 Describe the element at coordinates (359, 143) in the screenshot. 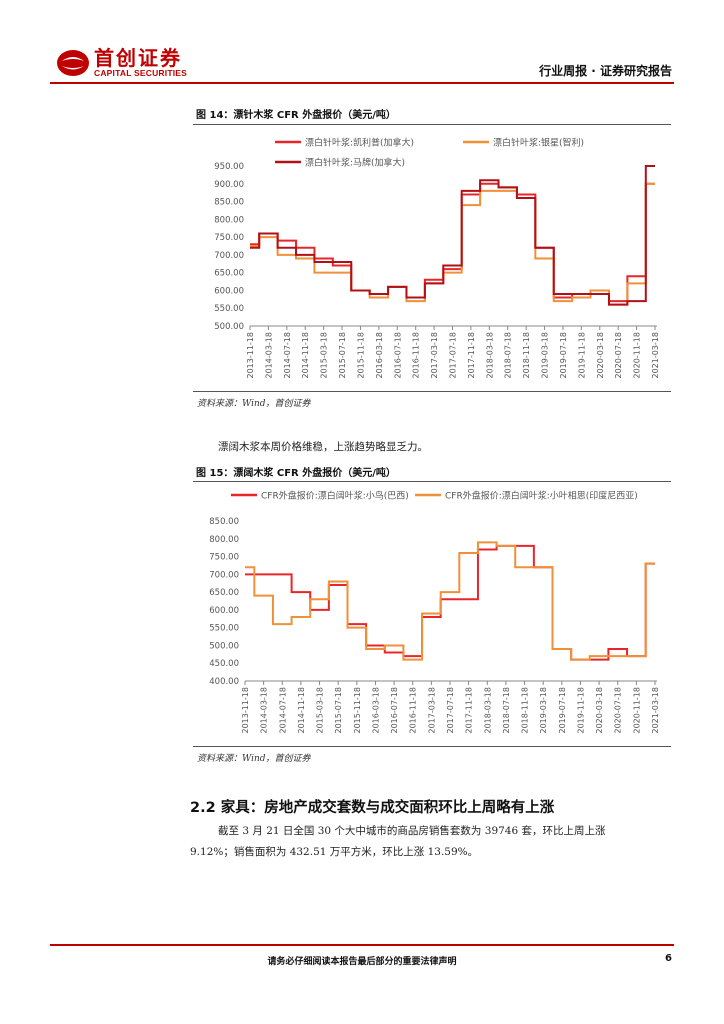

I see `svg-text: 漂白针叶浆:凯利普(加拿大)` at that location.